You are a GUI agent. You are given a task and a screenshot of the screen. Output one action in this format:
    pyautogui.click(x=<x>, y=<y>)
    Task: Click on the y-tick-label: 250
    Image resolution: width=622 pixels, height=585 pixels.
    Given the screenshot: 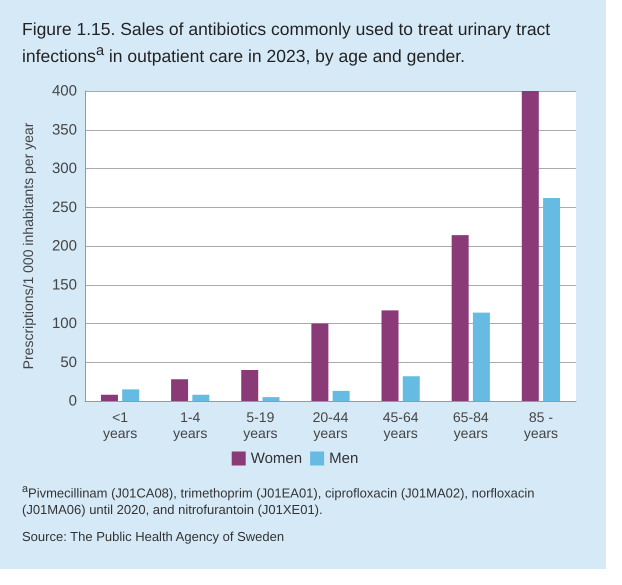 What is the action you would take?
    pyautogui.click(x=64, y=207)
    